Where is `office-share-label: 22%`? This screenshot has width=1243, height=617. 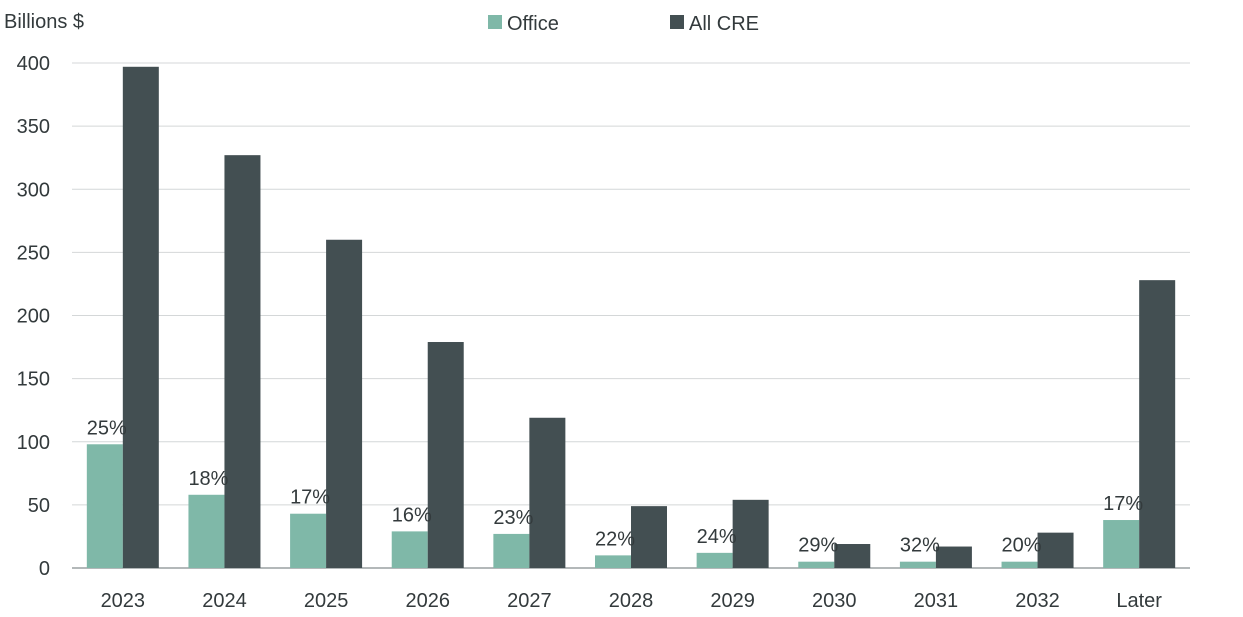
office-share-label: 22% is located at coordinates (615, 539).